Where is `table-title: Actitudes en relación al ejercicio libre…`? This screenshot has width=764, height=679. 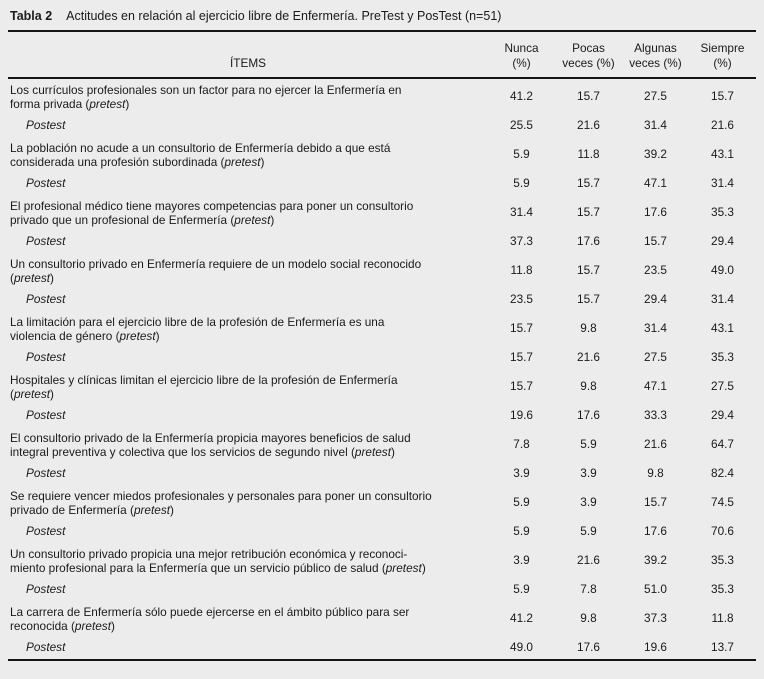 table-title: Actitudes en relación al ejercicio libre… is located at coordinates (284, 16).